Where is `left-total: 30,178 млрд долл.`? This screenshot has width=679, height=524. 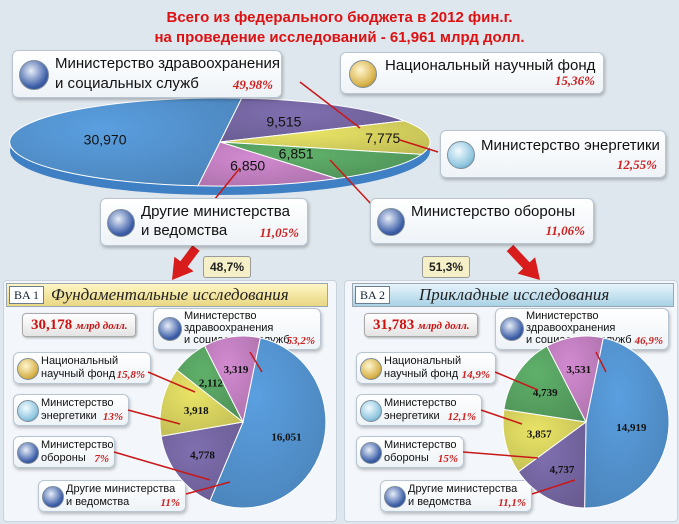
left-total: 30,178 млрд долл. is located at coordinates (79, 325).